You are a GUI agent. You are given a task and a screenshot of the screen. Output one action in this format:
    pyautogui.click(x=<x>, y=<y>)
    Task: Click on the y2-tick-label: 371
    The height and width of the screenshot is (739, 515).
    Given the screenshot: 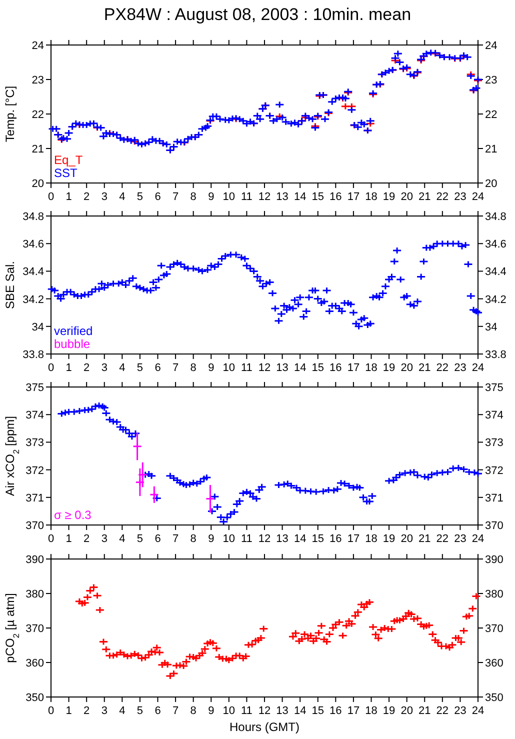 What is the action you would take?
    pyautogui.click(x=494, y=498)
    